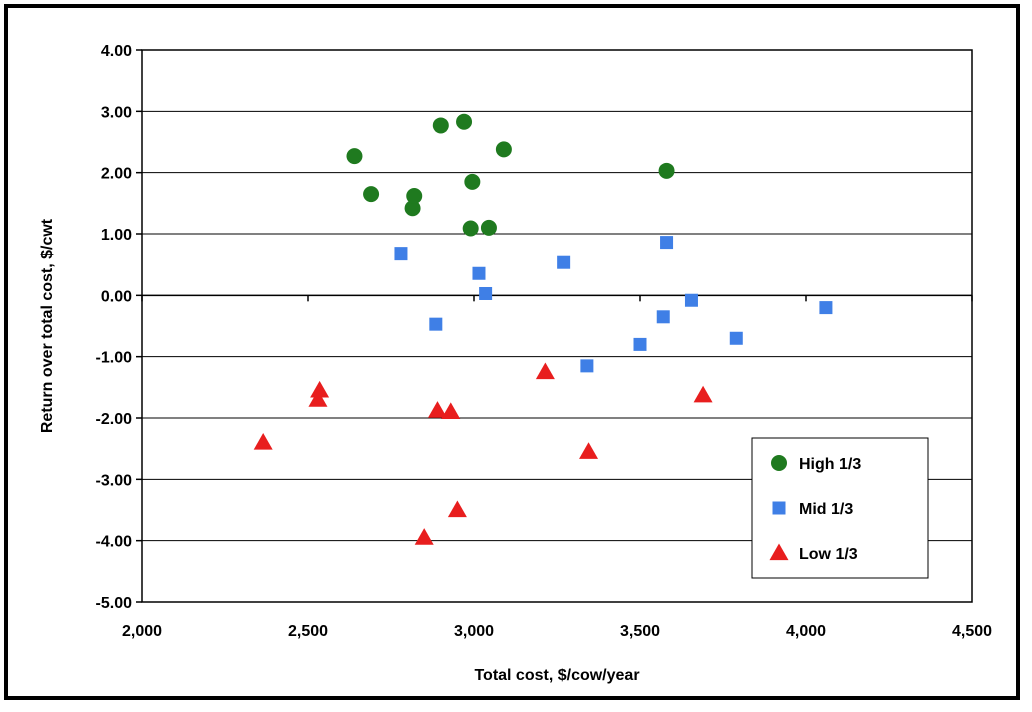 The image size is (1032, 712). Describe the element at coordinates (114, 358) in the screenshot. I see `y-tick-label: -1.00` at that location.